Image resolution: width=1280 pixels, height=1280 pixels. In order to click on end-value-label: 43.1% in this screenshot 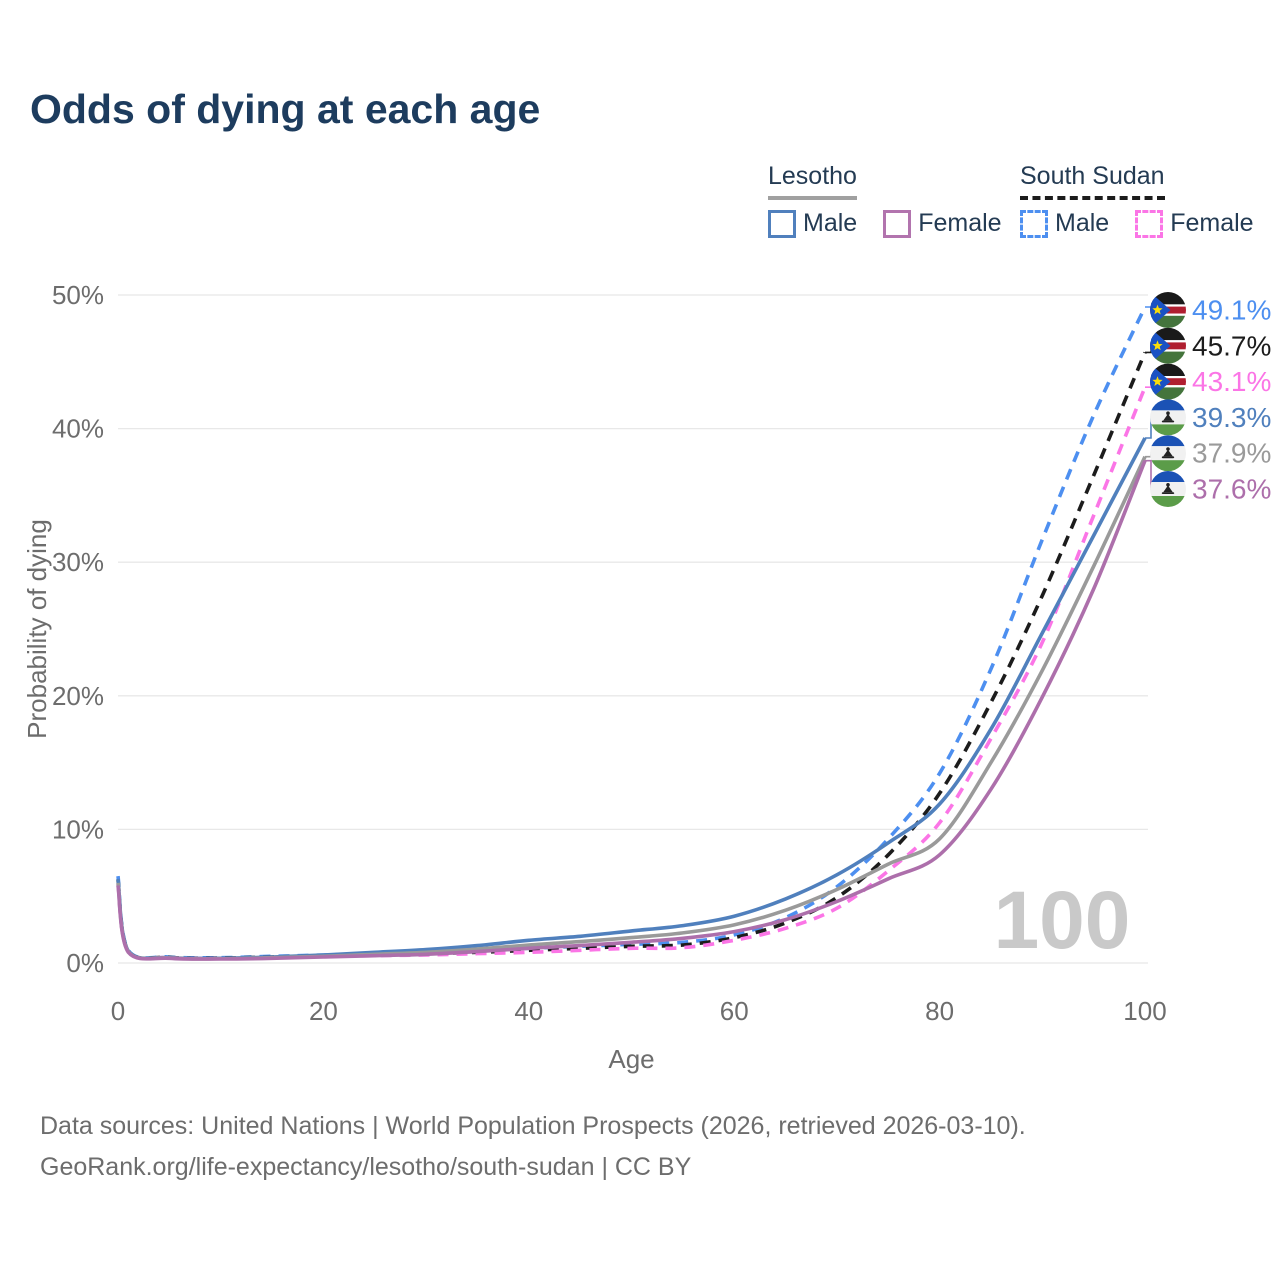, I will do `click(1231, 381)`.